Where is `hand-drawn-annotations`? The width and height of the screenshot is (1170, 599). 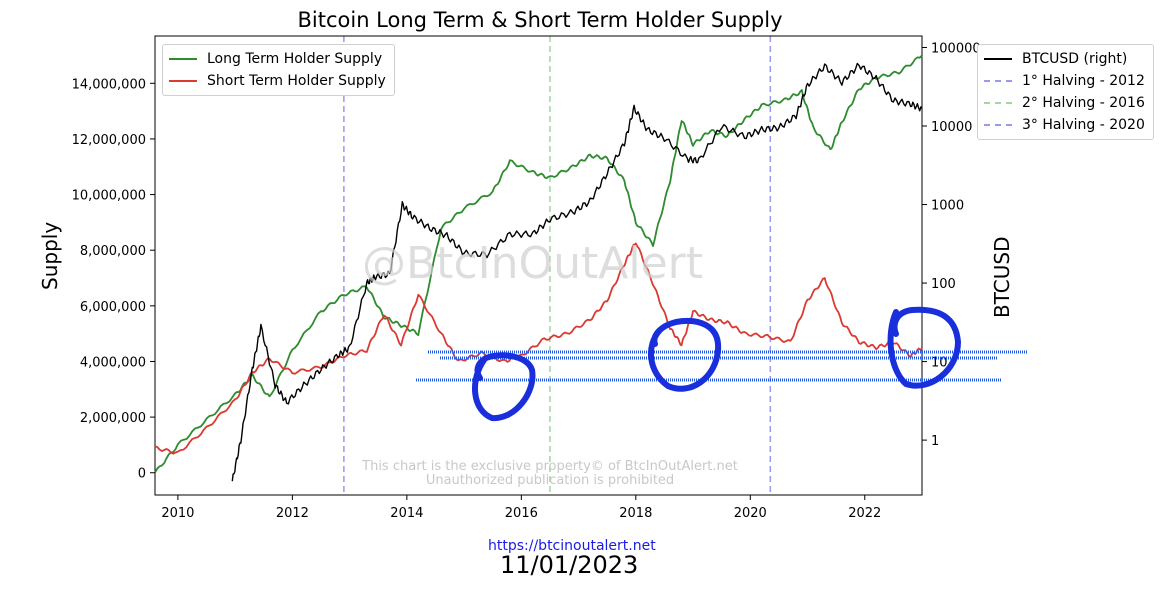 hand-drawn-annotations is located at coordinates (722, 364).